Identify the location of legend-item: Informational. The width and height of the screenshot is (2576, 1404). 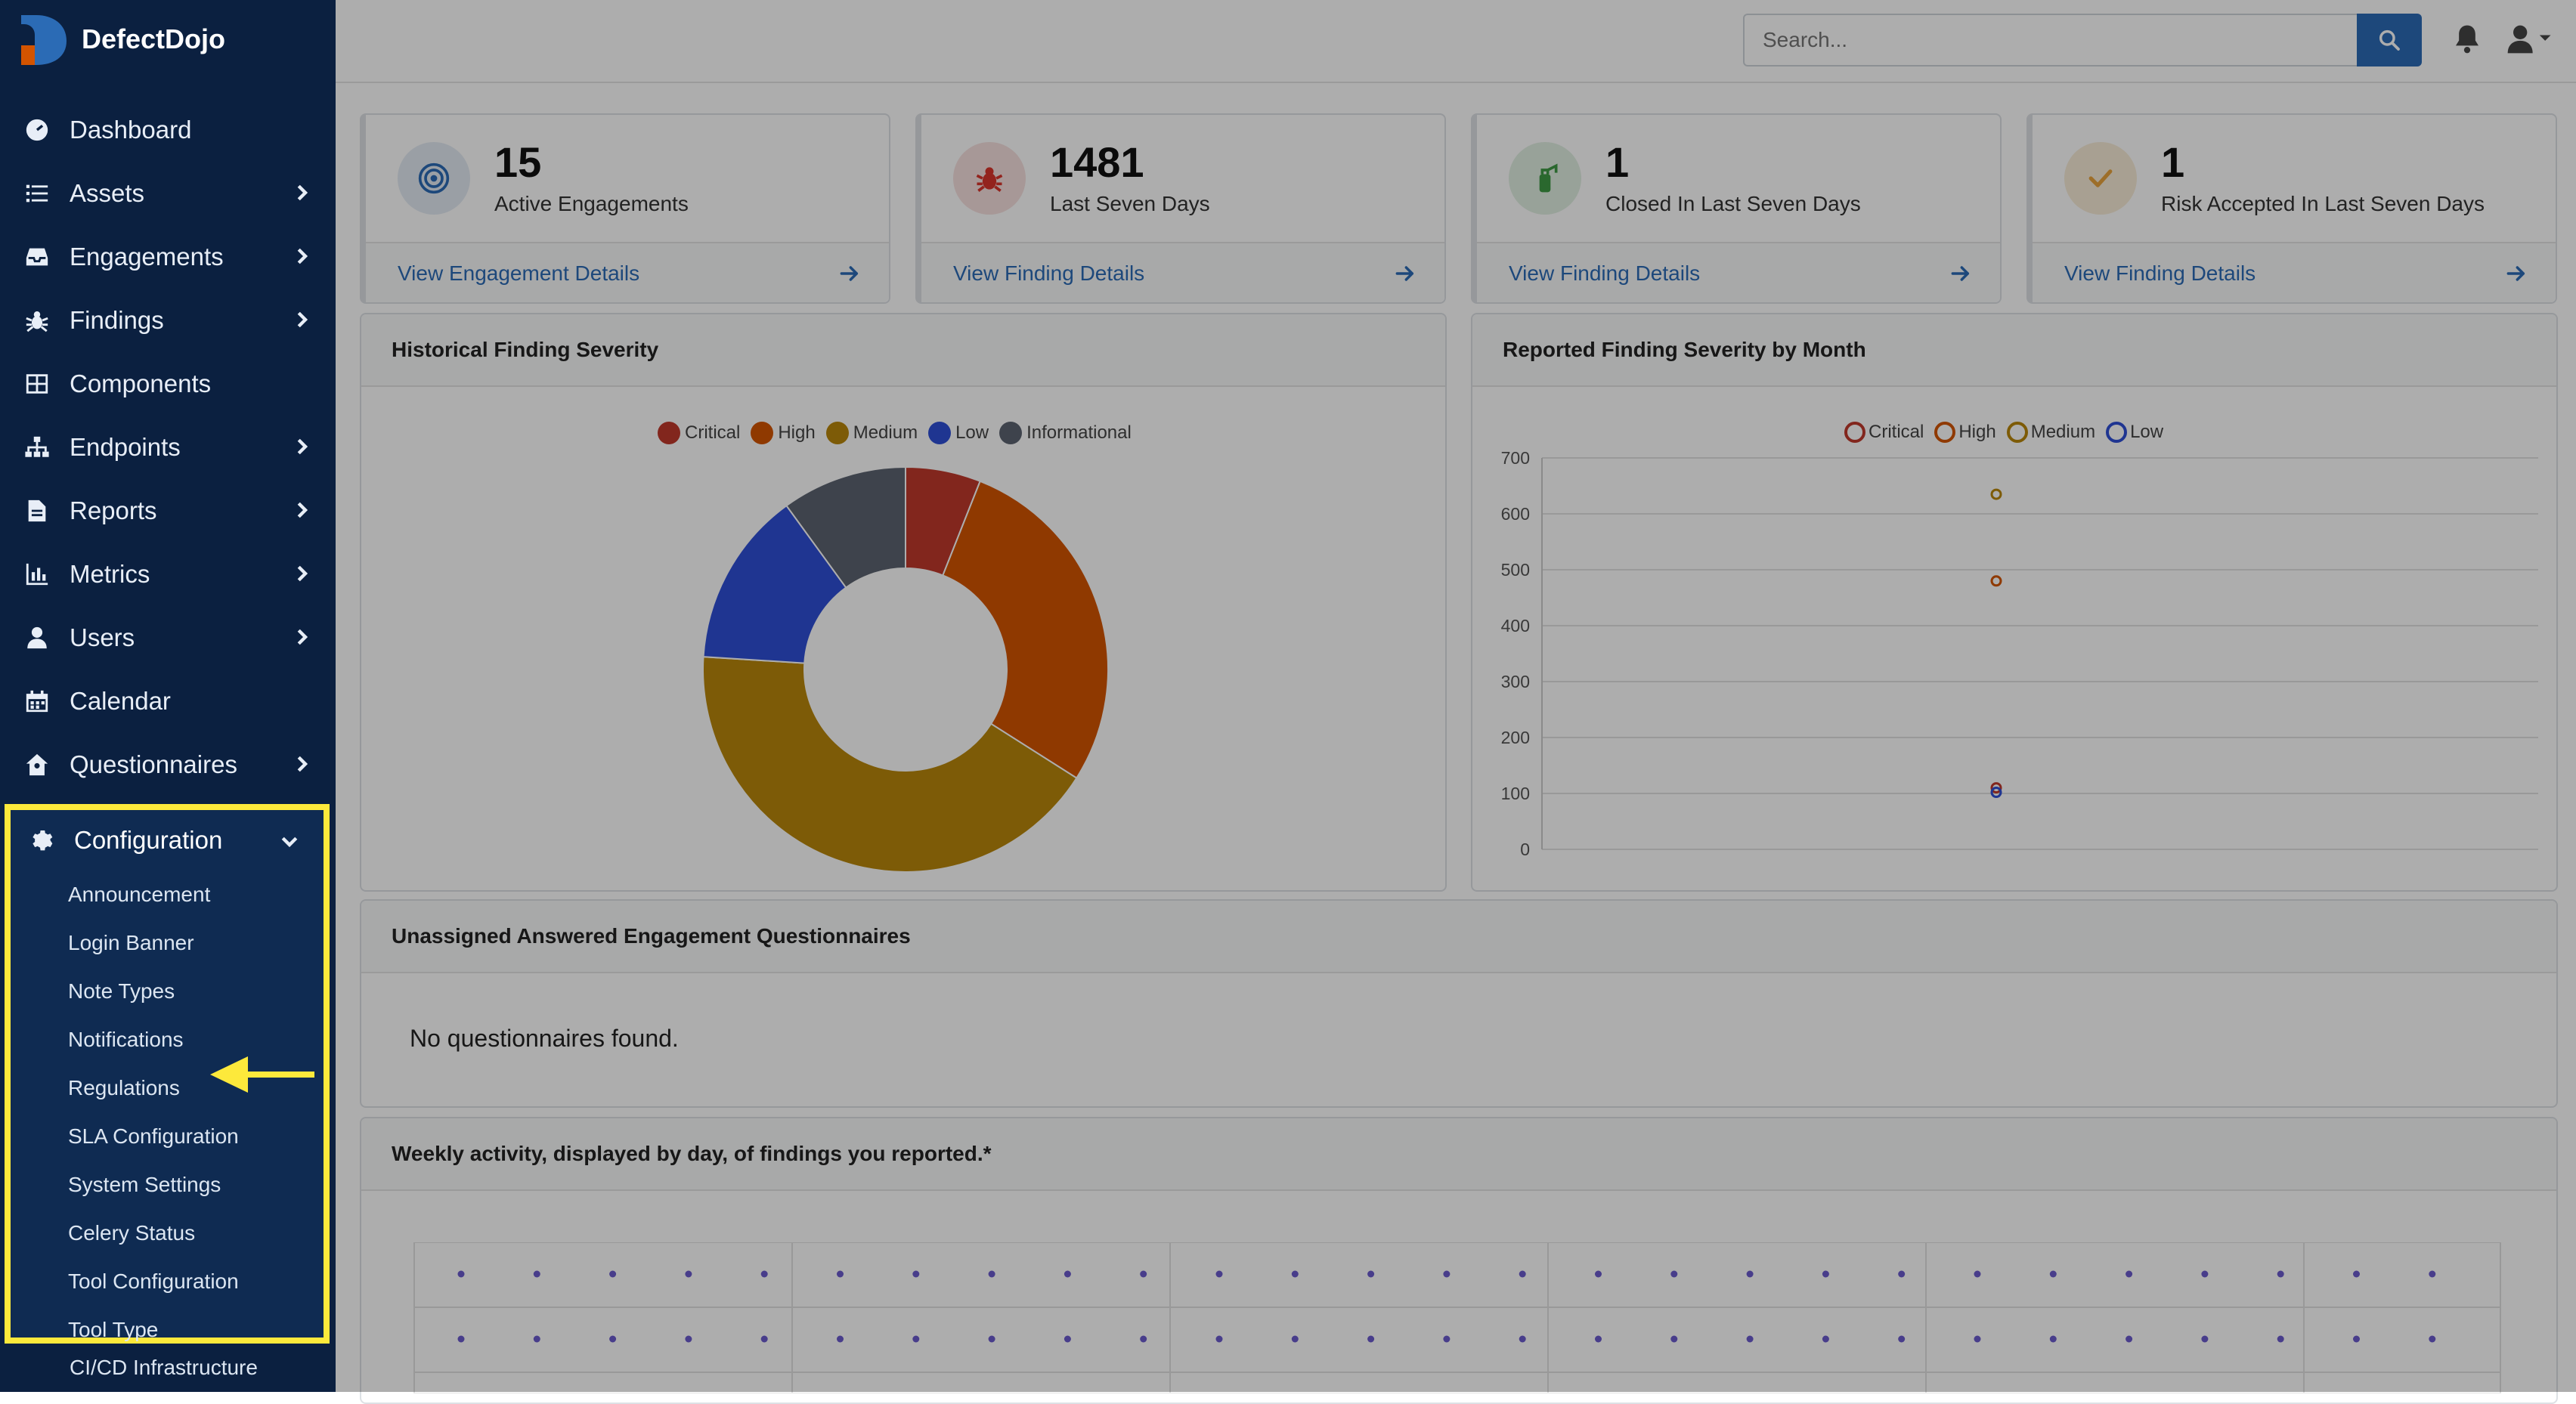
(1065, 433).